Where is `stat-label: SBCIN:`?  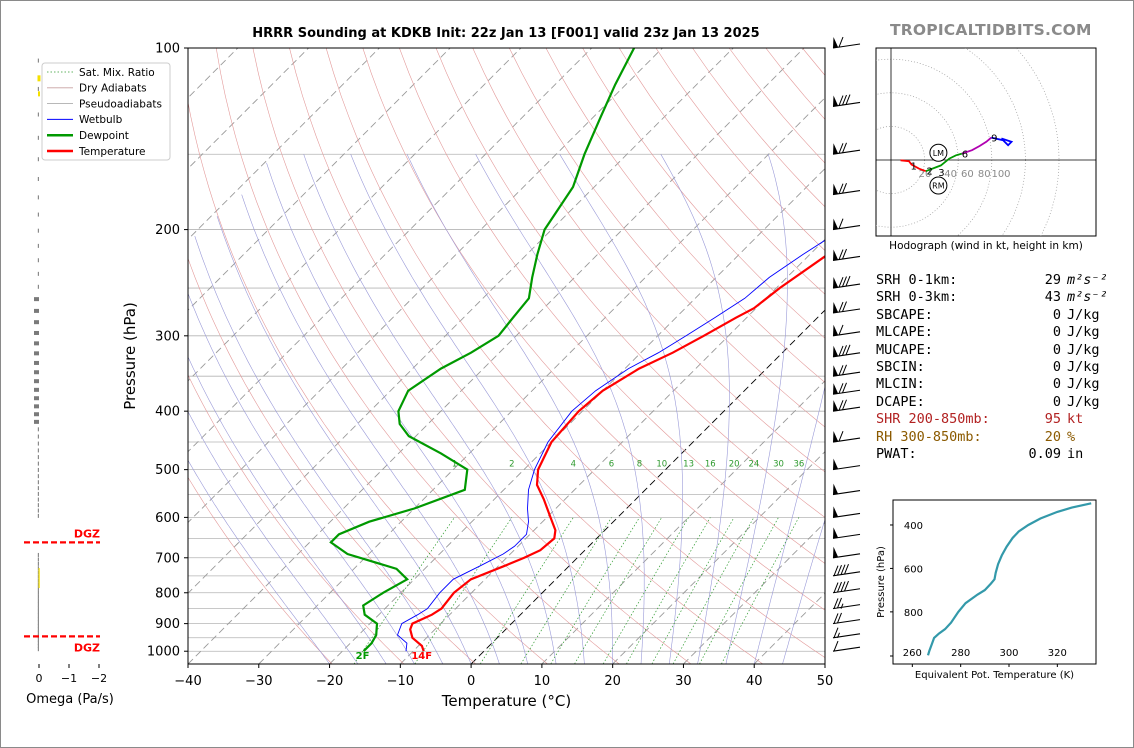
stat-label: SBCIN: is located at coordinates (900, 366).